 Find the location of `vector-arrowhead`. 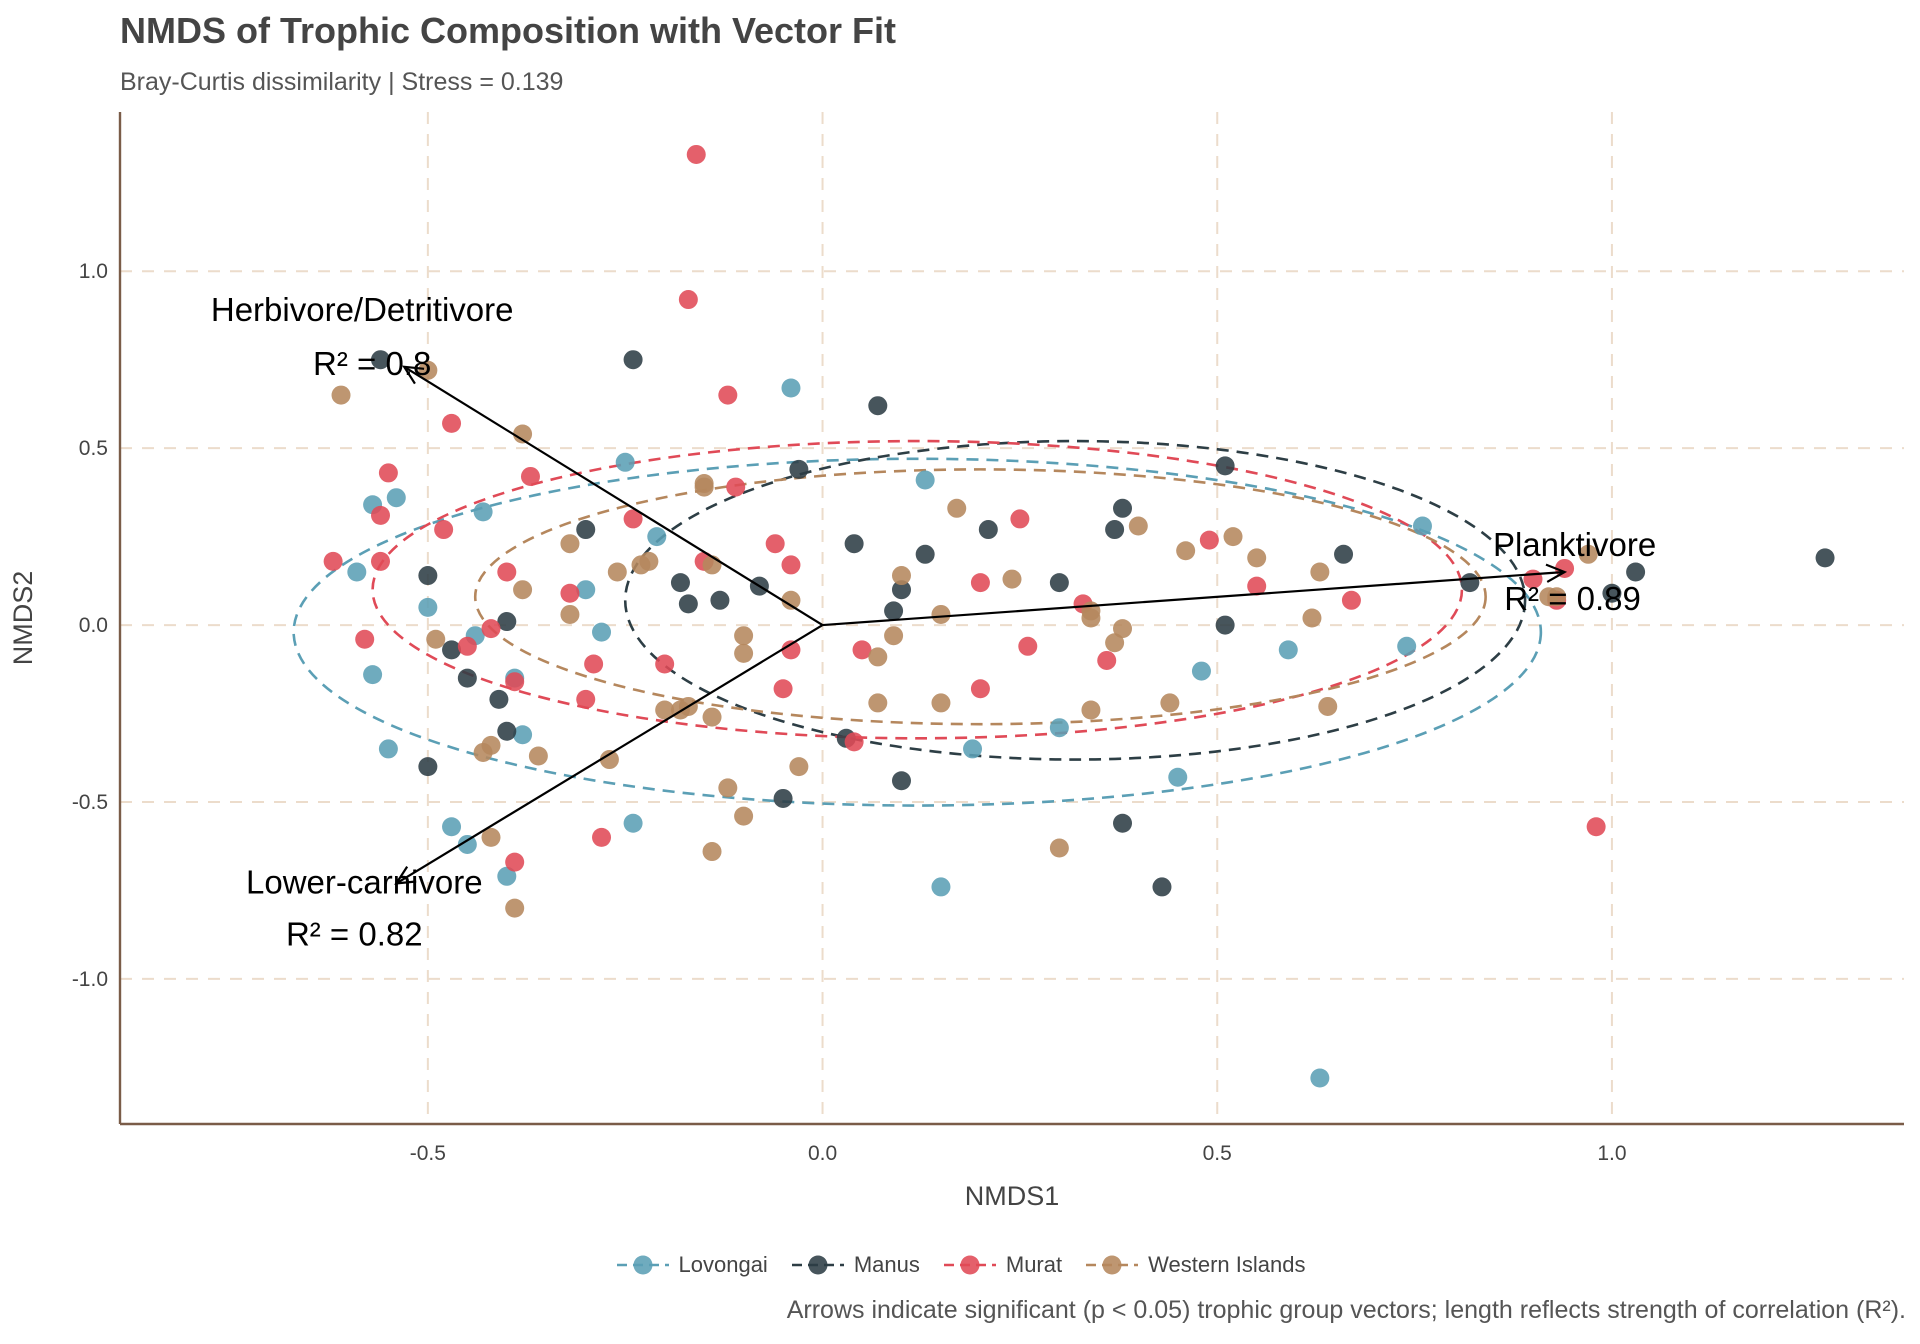

vector-arrowhead is located at coordinates (405, 875).